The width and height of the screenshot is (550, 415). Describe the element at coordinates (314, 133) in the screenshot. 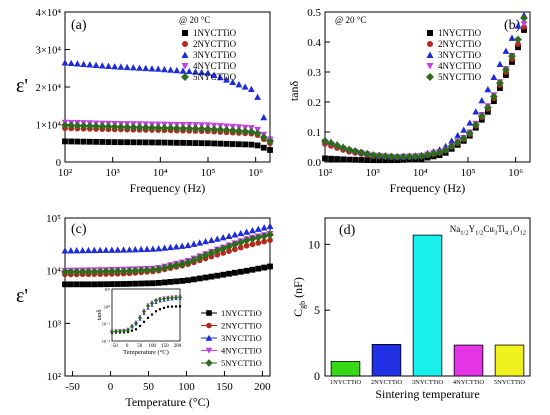

I see `y-tick-label: 0.1` at that location.